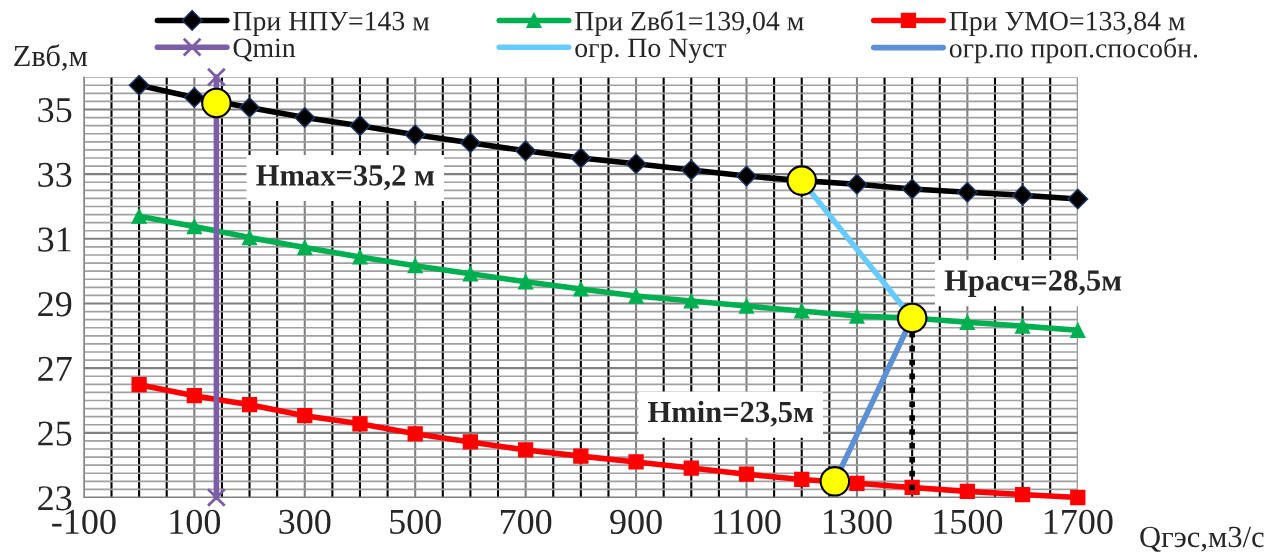  I want to click on x-tick-label: 700, so click(526, 522).